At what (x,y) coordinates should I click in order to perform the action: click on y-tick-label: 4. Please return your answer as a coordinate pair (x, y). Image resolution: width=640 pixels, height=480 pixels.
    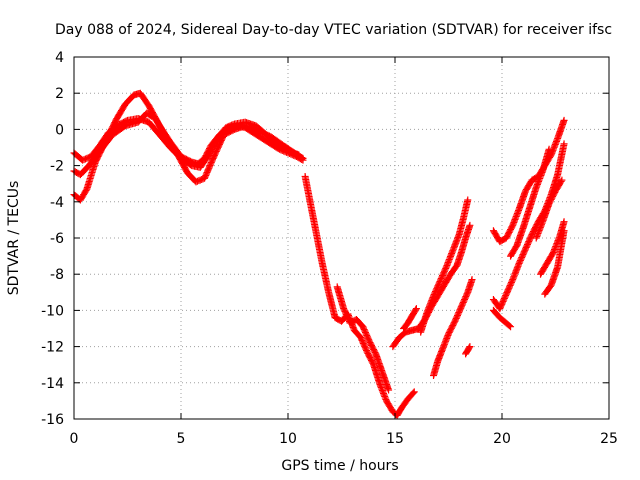
    Looking at the image, I should click on (59, 58).